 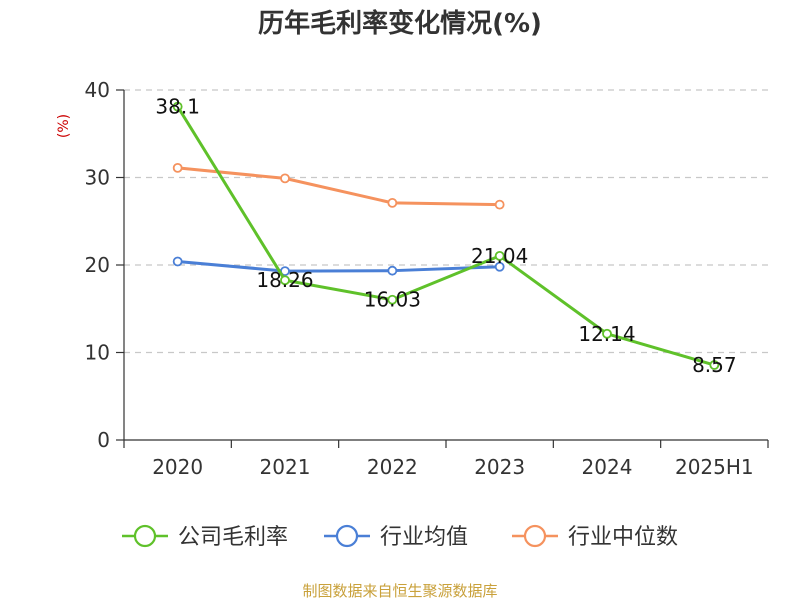 I want to click on y-axis-unit: (%), so click(x=64, y=126).